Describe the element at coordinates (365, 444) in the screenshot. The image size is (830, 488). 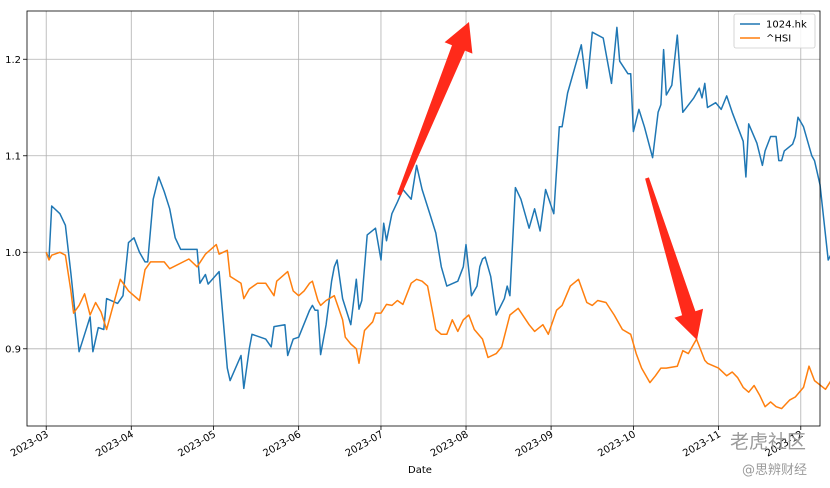
I see `x-tick-label: 2023-07` at that location.